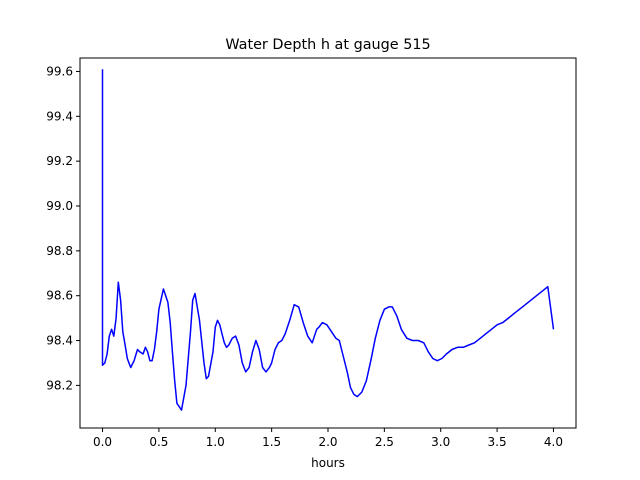  What do you see at coordinates (59, 206) in the screenshot?
I see `y-tick-label: 99.0` at bounding box center [59, 206].